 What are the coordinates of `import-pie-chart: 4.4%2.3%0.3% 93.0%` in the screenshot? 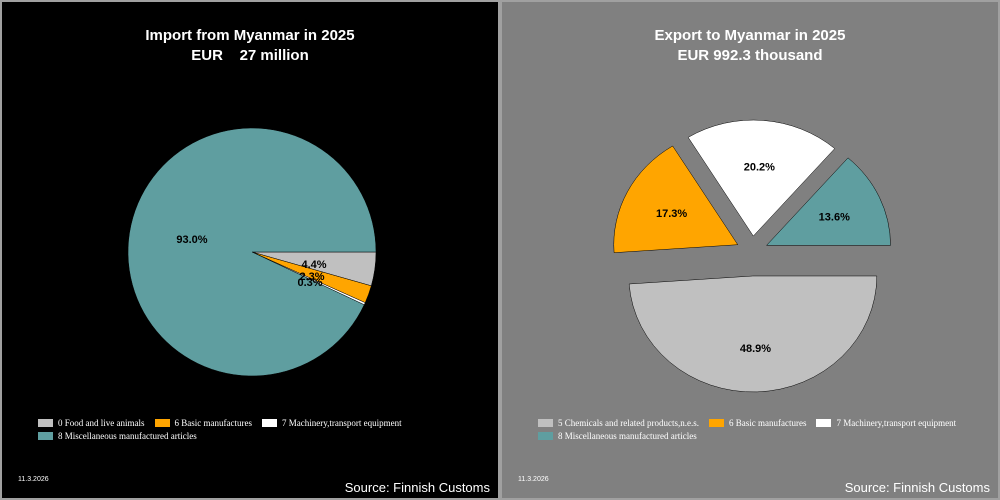 It's located at (252, 252).